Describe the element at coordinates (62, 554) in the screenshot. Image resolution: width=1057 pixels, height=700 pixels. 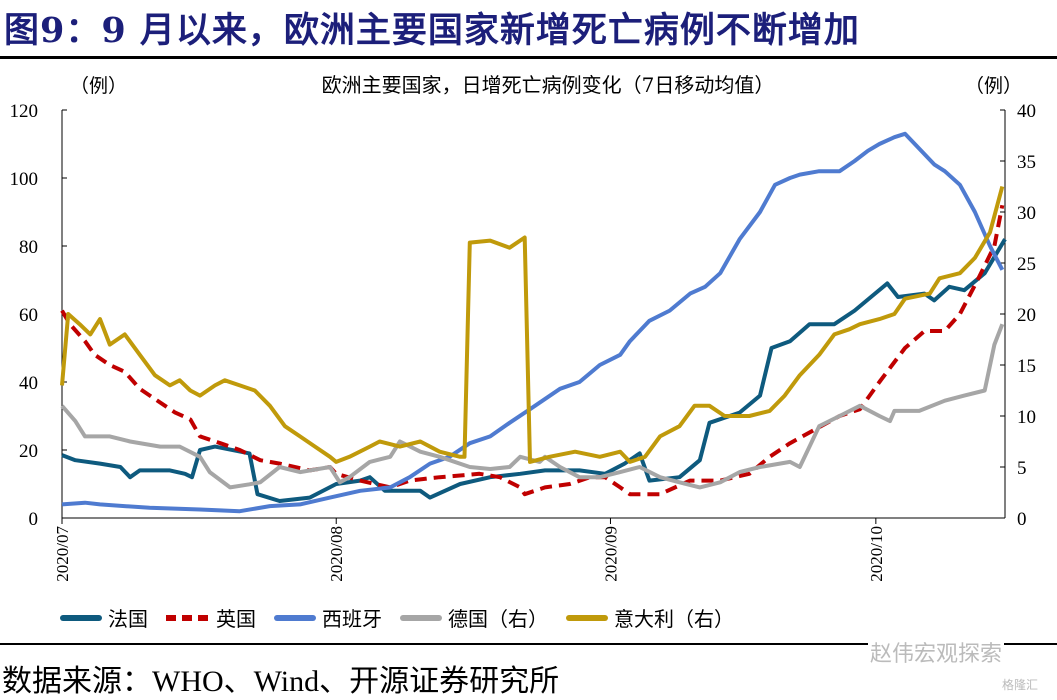
I see `x-tick-label: 2020/07` at that location.